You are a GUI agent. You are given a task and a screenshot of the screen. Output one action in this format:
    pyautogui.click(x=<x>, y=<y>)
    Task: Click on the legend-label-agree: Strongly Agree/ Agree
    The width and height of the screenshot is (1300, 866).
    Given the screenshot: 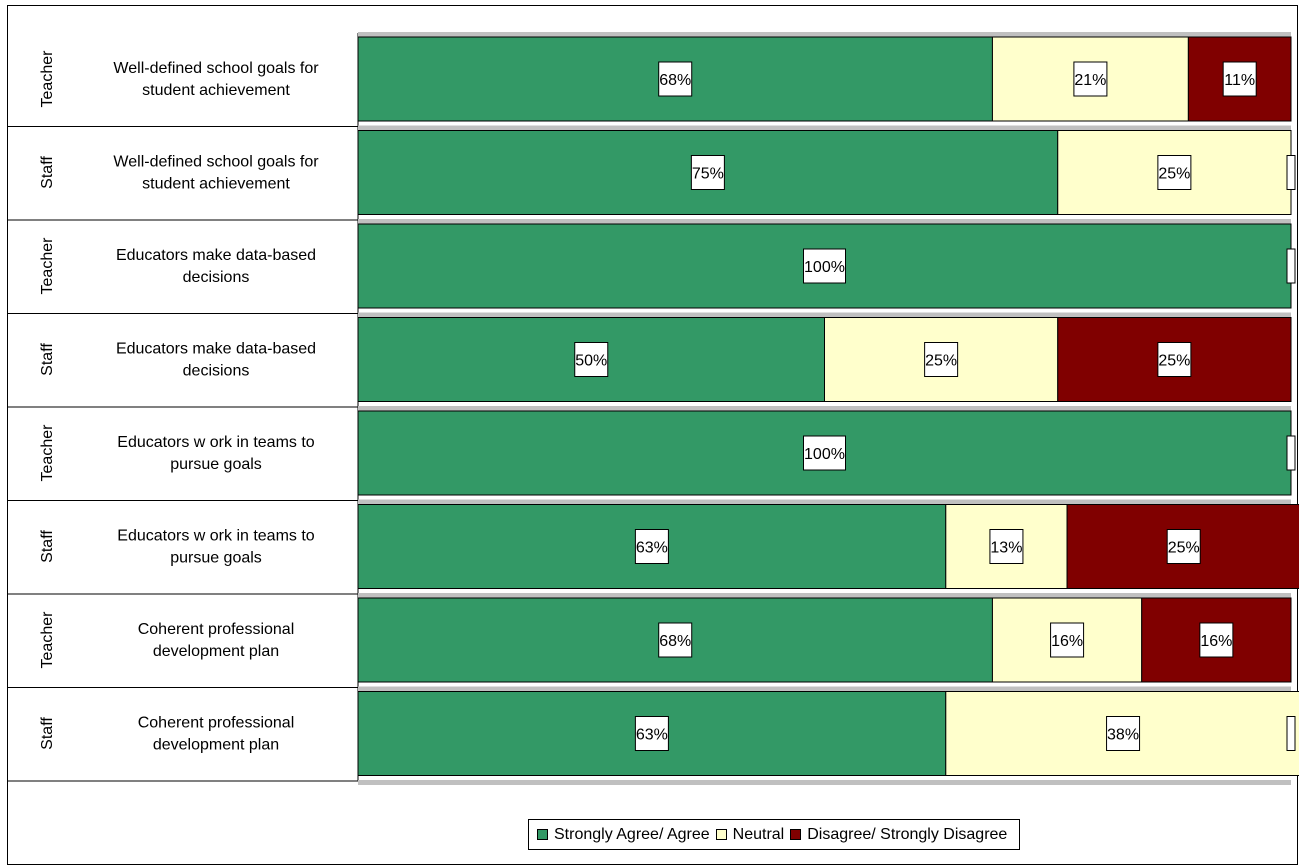 What is the action you would take?
    pyautogui.click(x=632, y=834)
    